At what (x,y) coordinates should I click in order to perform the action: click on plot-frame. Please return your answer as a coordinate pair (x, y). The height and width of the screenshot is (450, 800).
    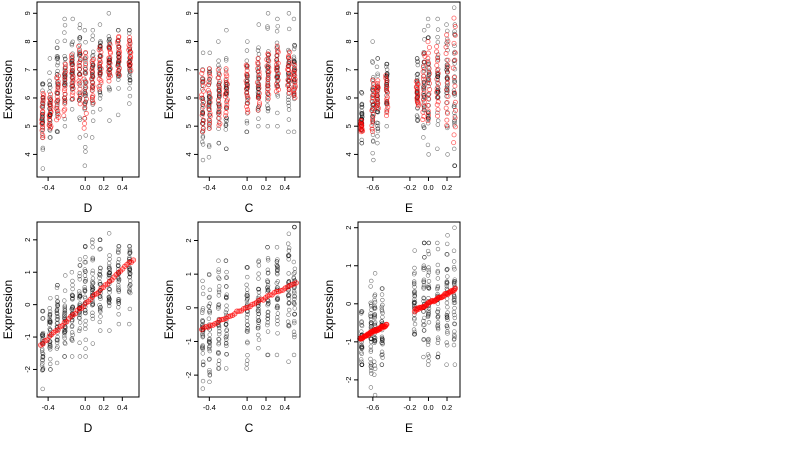
    Looking at the image, I should click on (249, 309).